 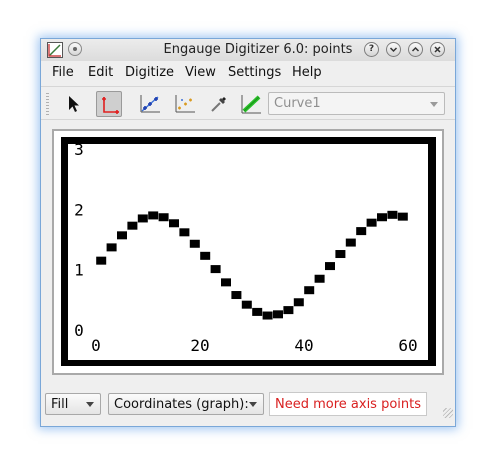 What do you see at coordinates (258, 49) in the screenshot?
I see `window-title: Engauge Digitizer 6.0: points` at bounding box center [258, 49].